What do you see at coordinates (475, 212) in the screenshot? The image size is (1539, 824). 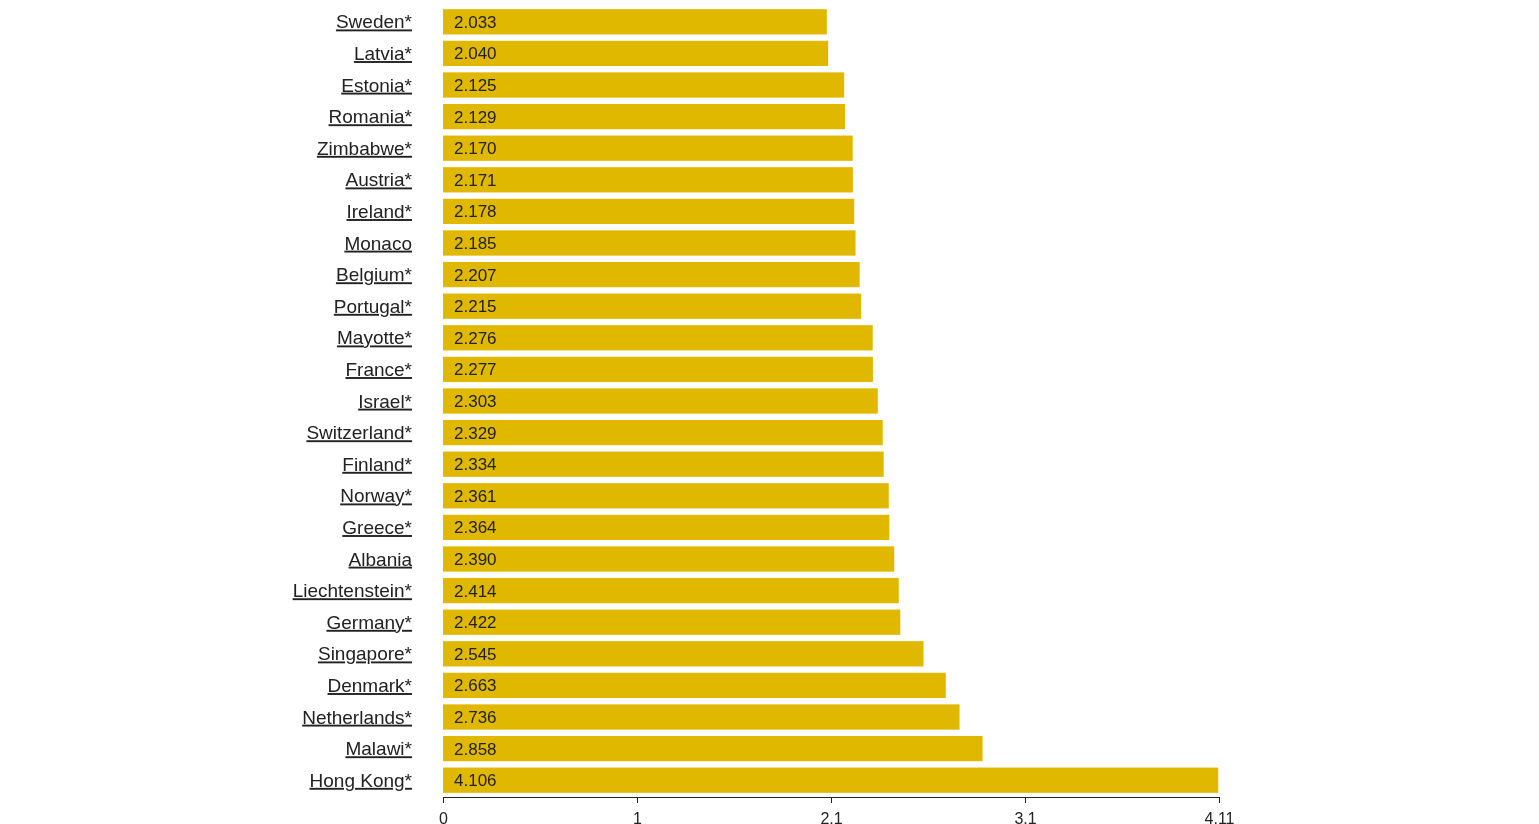 I see `data-label: 2.178` at bounding box center [475, 212].